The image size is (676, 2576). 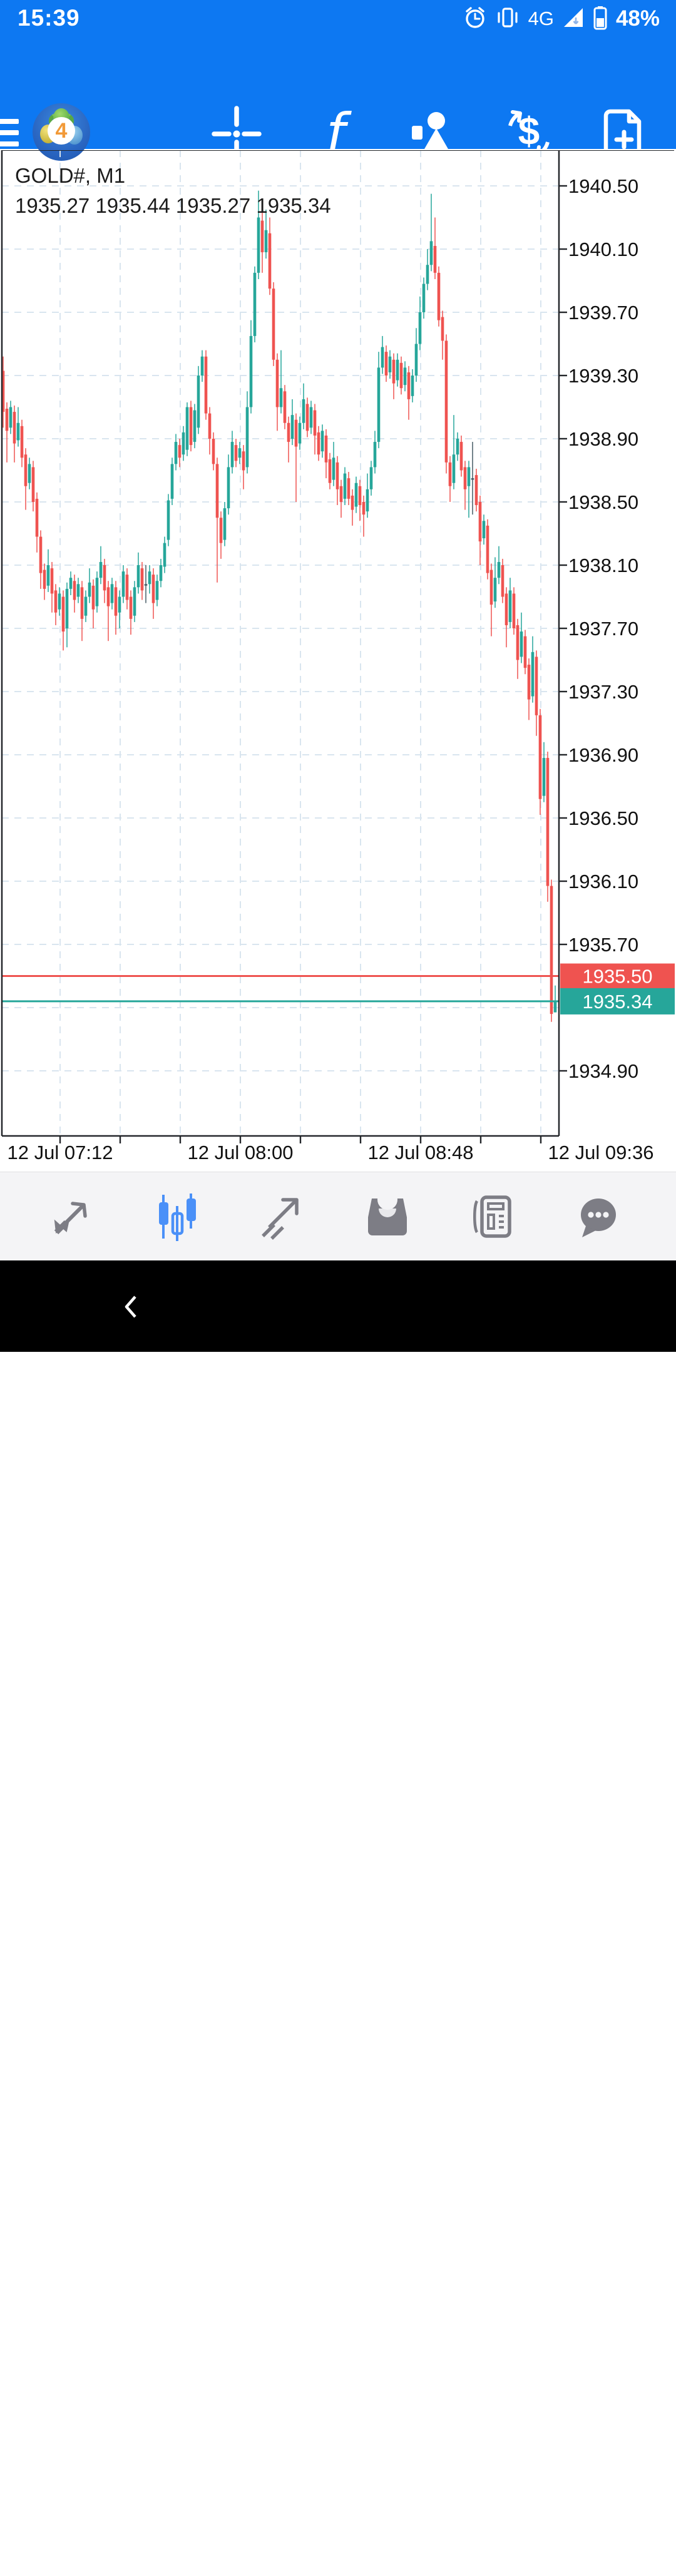 What do you see at coordinates (637, 18) in the screenshot?
I see `battery-percent-label: 48%` at bounding box center [637, 18].